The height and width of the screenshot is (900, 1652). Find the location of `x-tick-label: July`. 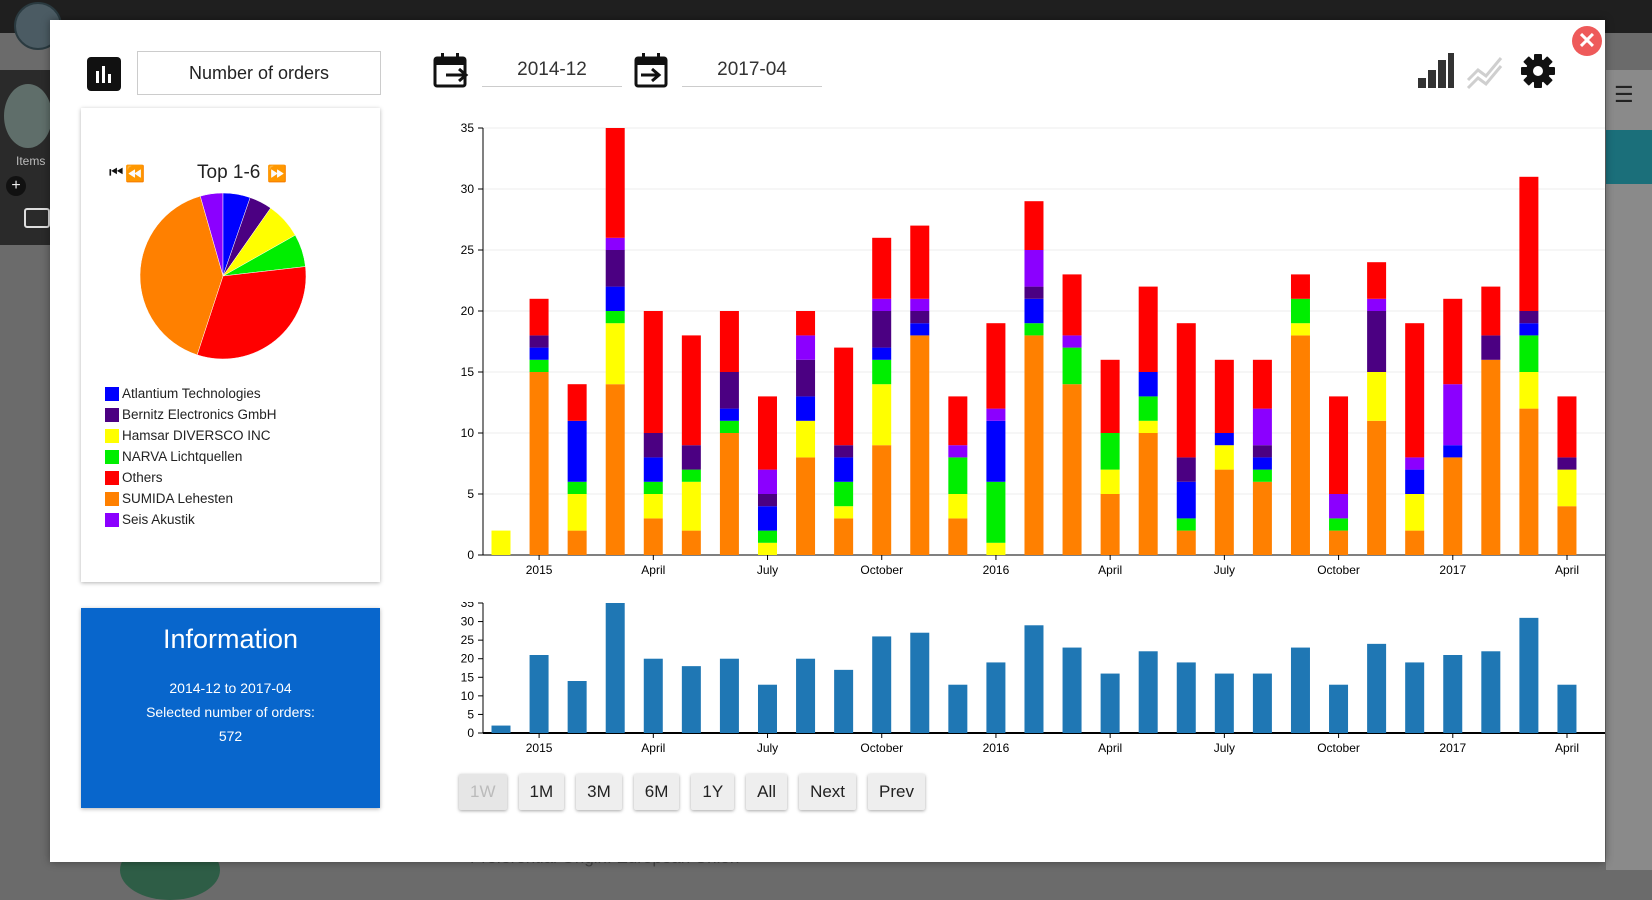

x-tick-label: July is located at coordinates (1224, 748).